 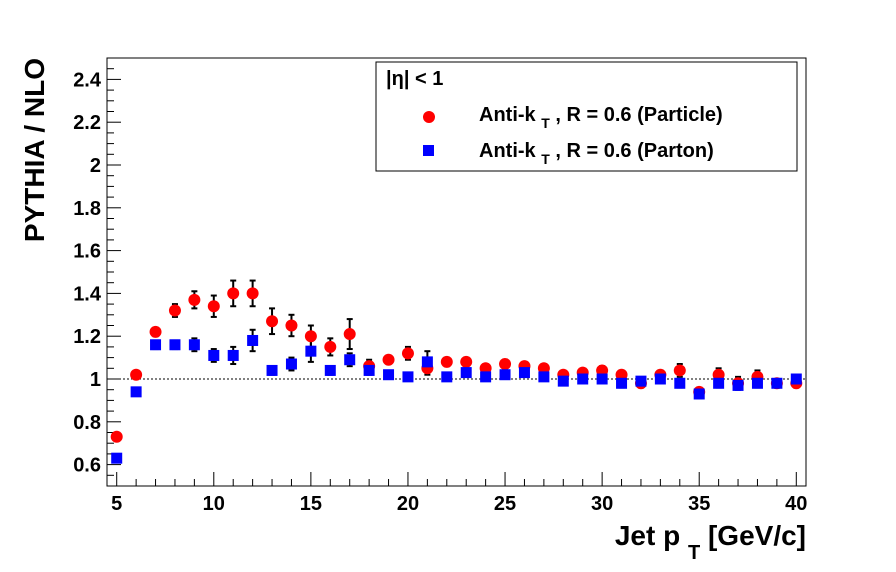 What do you see at coordinates (87, 209) in the screenshot?
I see `y-tick-label: 1.8` at bounding box center [87, 209].